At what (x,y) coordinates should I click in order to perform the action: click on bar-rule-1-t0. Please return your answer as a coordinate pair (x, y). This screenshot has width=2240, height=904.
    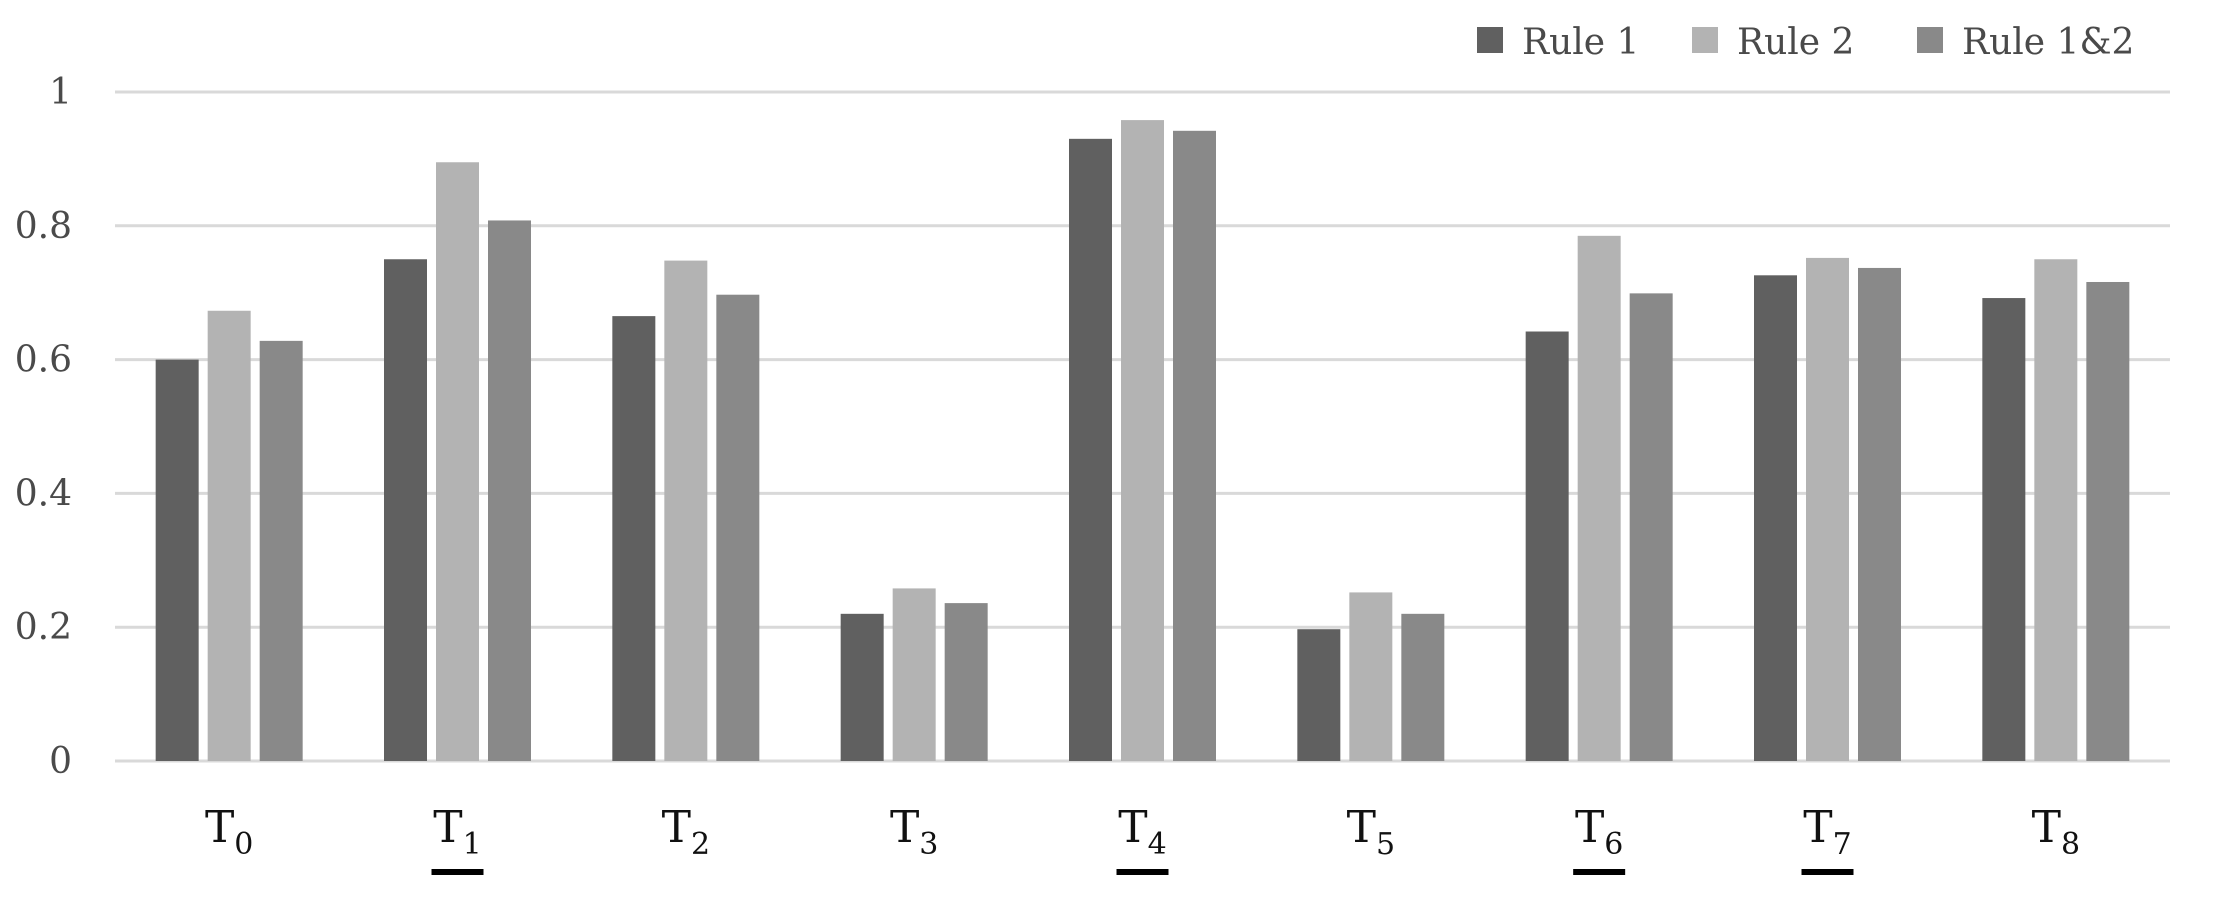
    Looking at the image, I should click on (177, 560).